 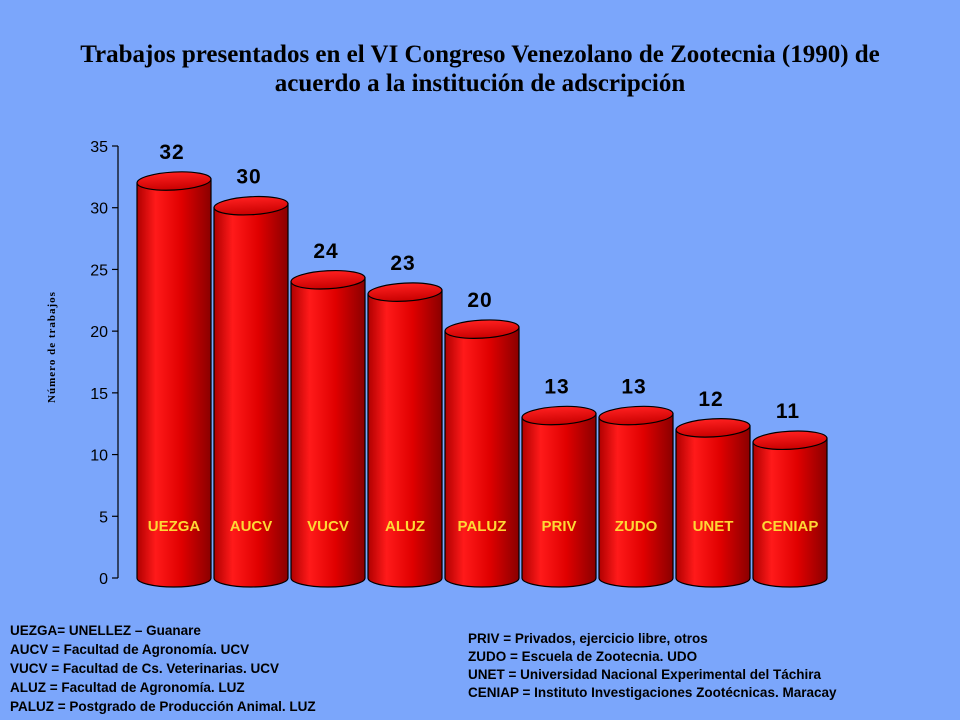 I want to click on bar-uezga: 32 UEZGA, so click(x=174, y=364).